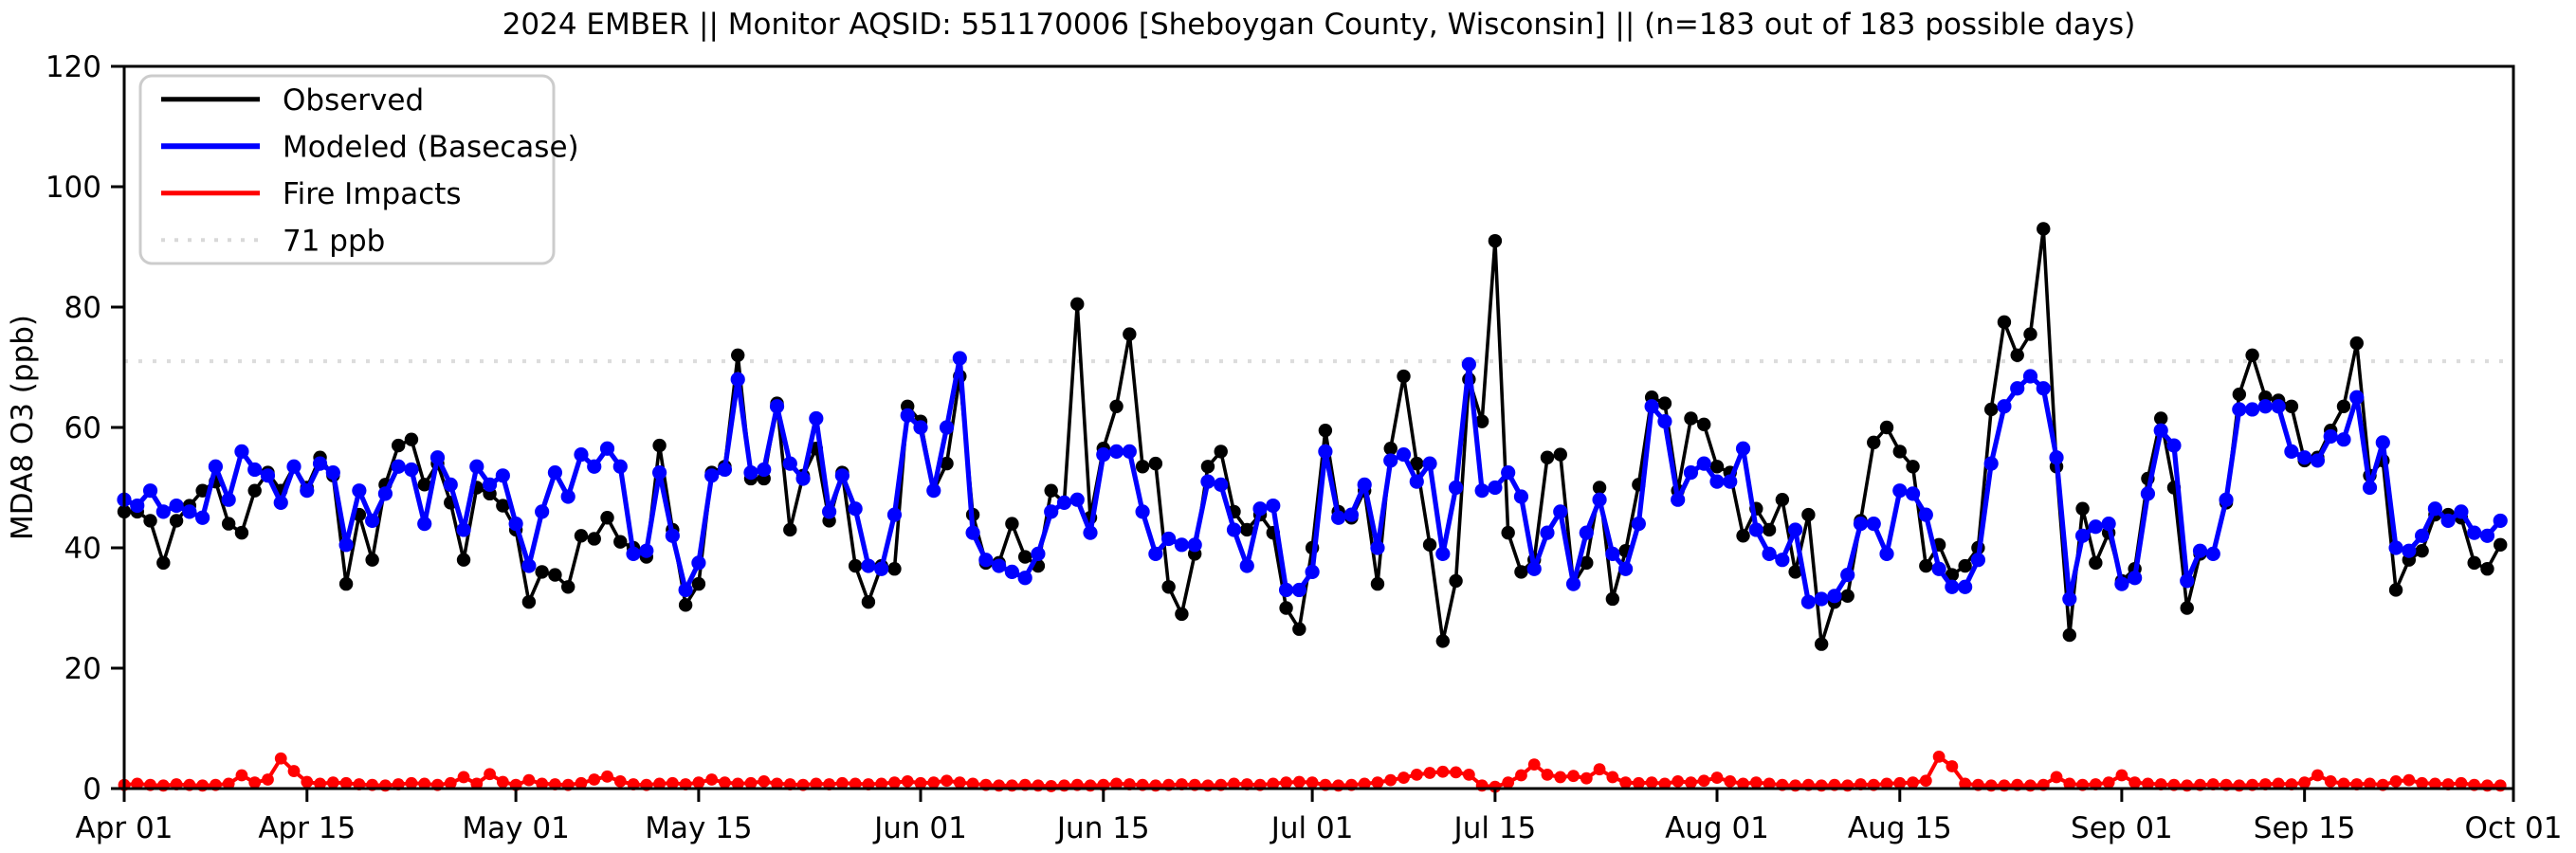 Image resolution: width=2576 pixels, height=853 pixels. What do you see at coordinates (431, 147) in the screenshot?
I see `legend-label-2: Modeled (Basecase)` at bounding box center [431, 147].